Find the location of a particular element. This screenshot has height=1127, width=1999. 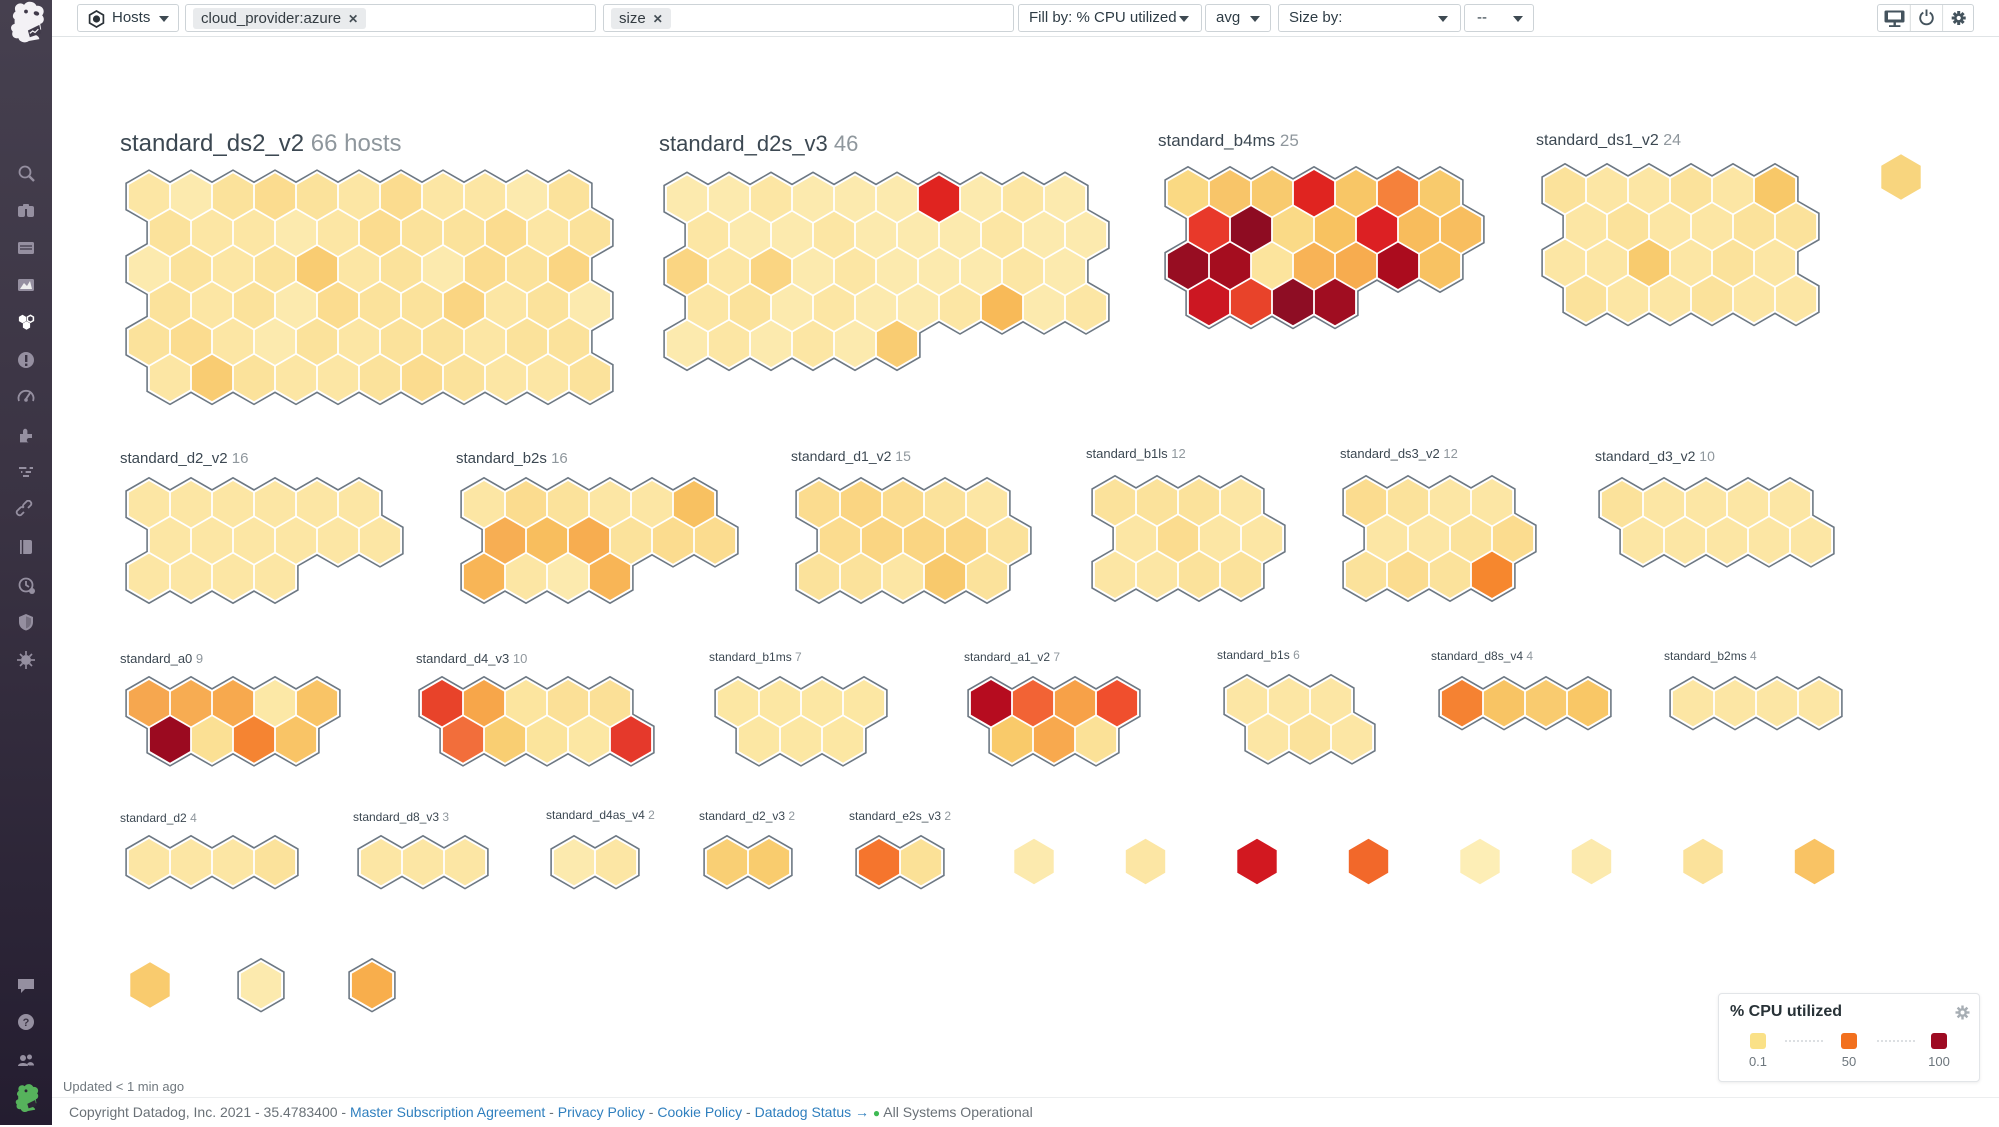

svg-text: standard_d2_v3 2 is located at coordinates (747, 816).